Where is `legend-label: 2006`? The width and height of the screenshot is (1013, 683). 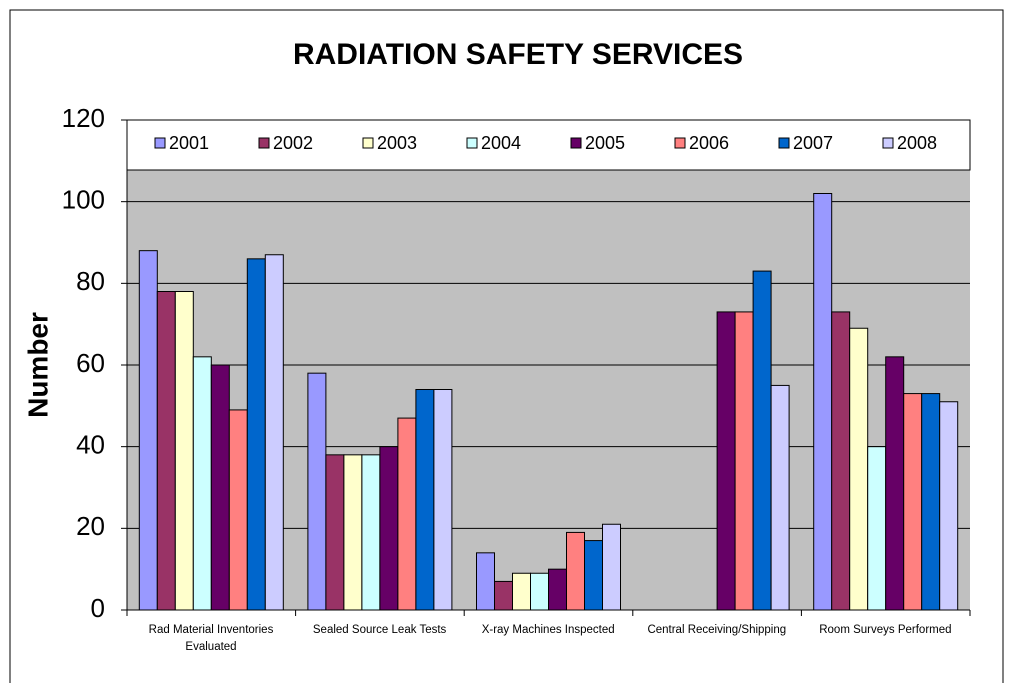
legend-label: 2006 is located at coordinates (709, 143).